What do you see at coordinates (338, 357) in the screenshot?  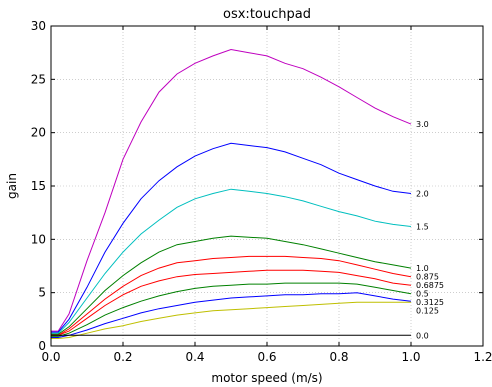 I see `x-tick-label: 0.8` at bounding box center [338, 357].